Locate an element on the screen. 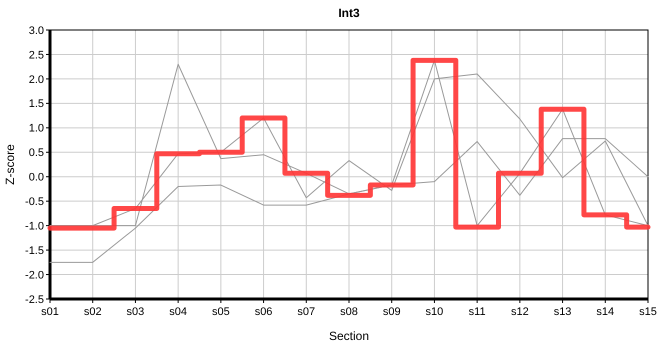 This screenshot has height=360, width=660. y-tick-label: 3.0 is located at coordinates (36, 30).